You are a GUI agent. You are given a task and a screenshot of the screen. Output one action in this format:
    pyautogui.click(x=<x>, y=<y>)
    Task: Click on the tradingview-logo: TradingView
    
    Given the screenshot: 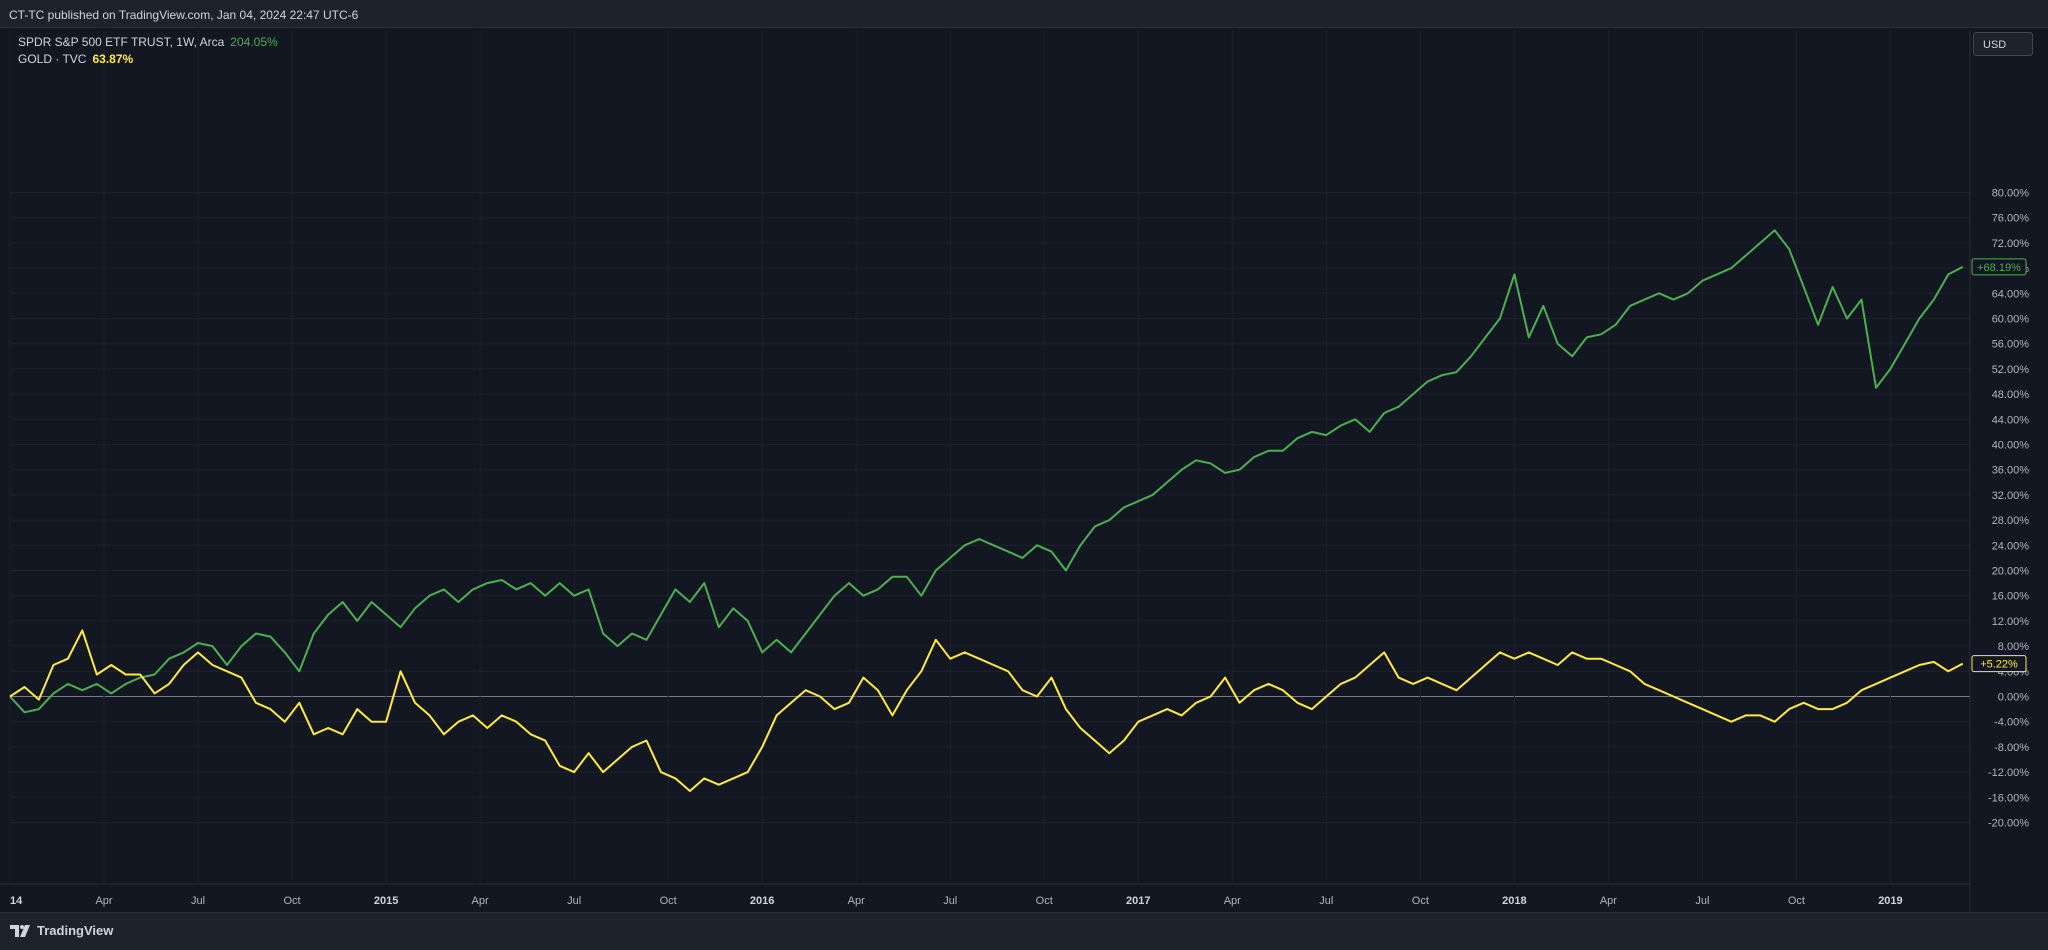 What is the action you would take?
    pyautogui.click(x=61, y=930)
    